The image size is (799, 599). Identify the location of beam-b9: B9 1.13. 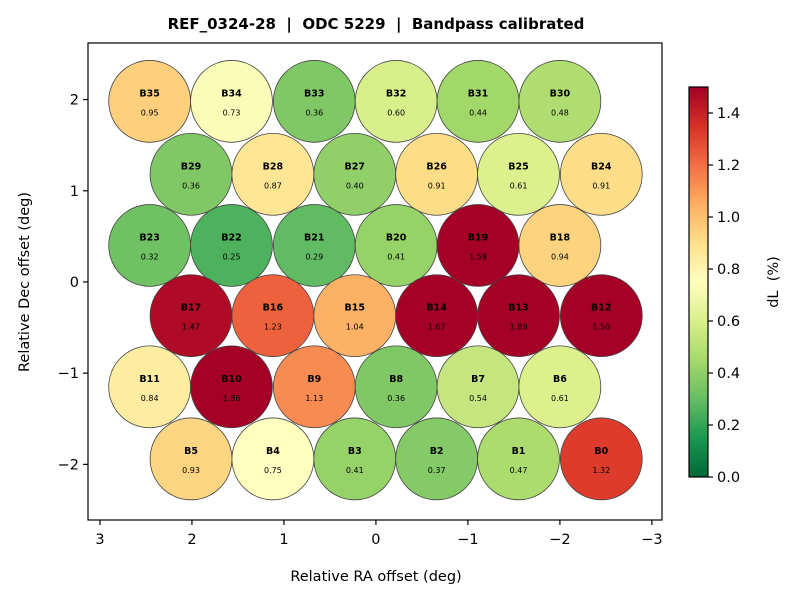
(314, 387).